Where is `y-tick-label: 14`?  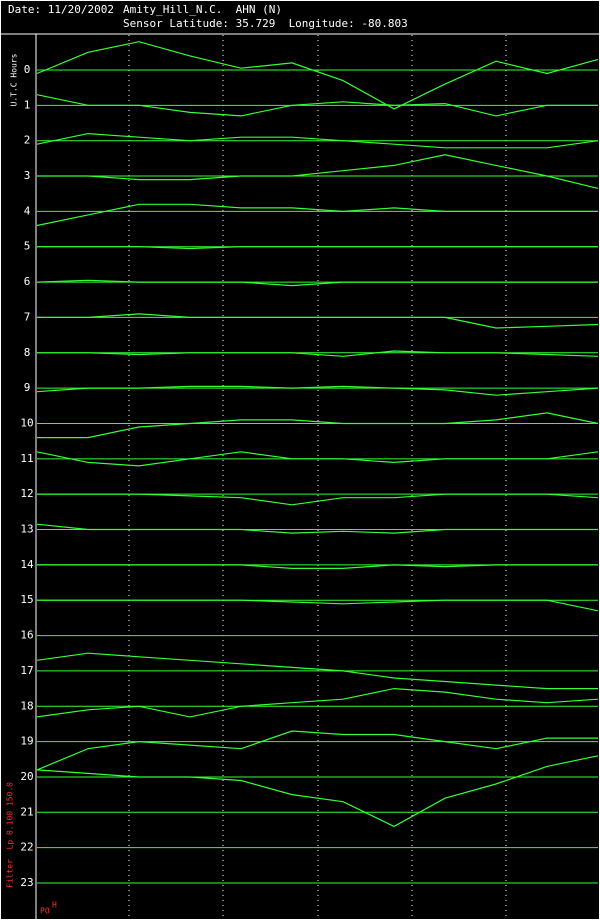
y-tick-label: 14 is located at coordinates (27, 564).